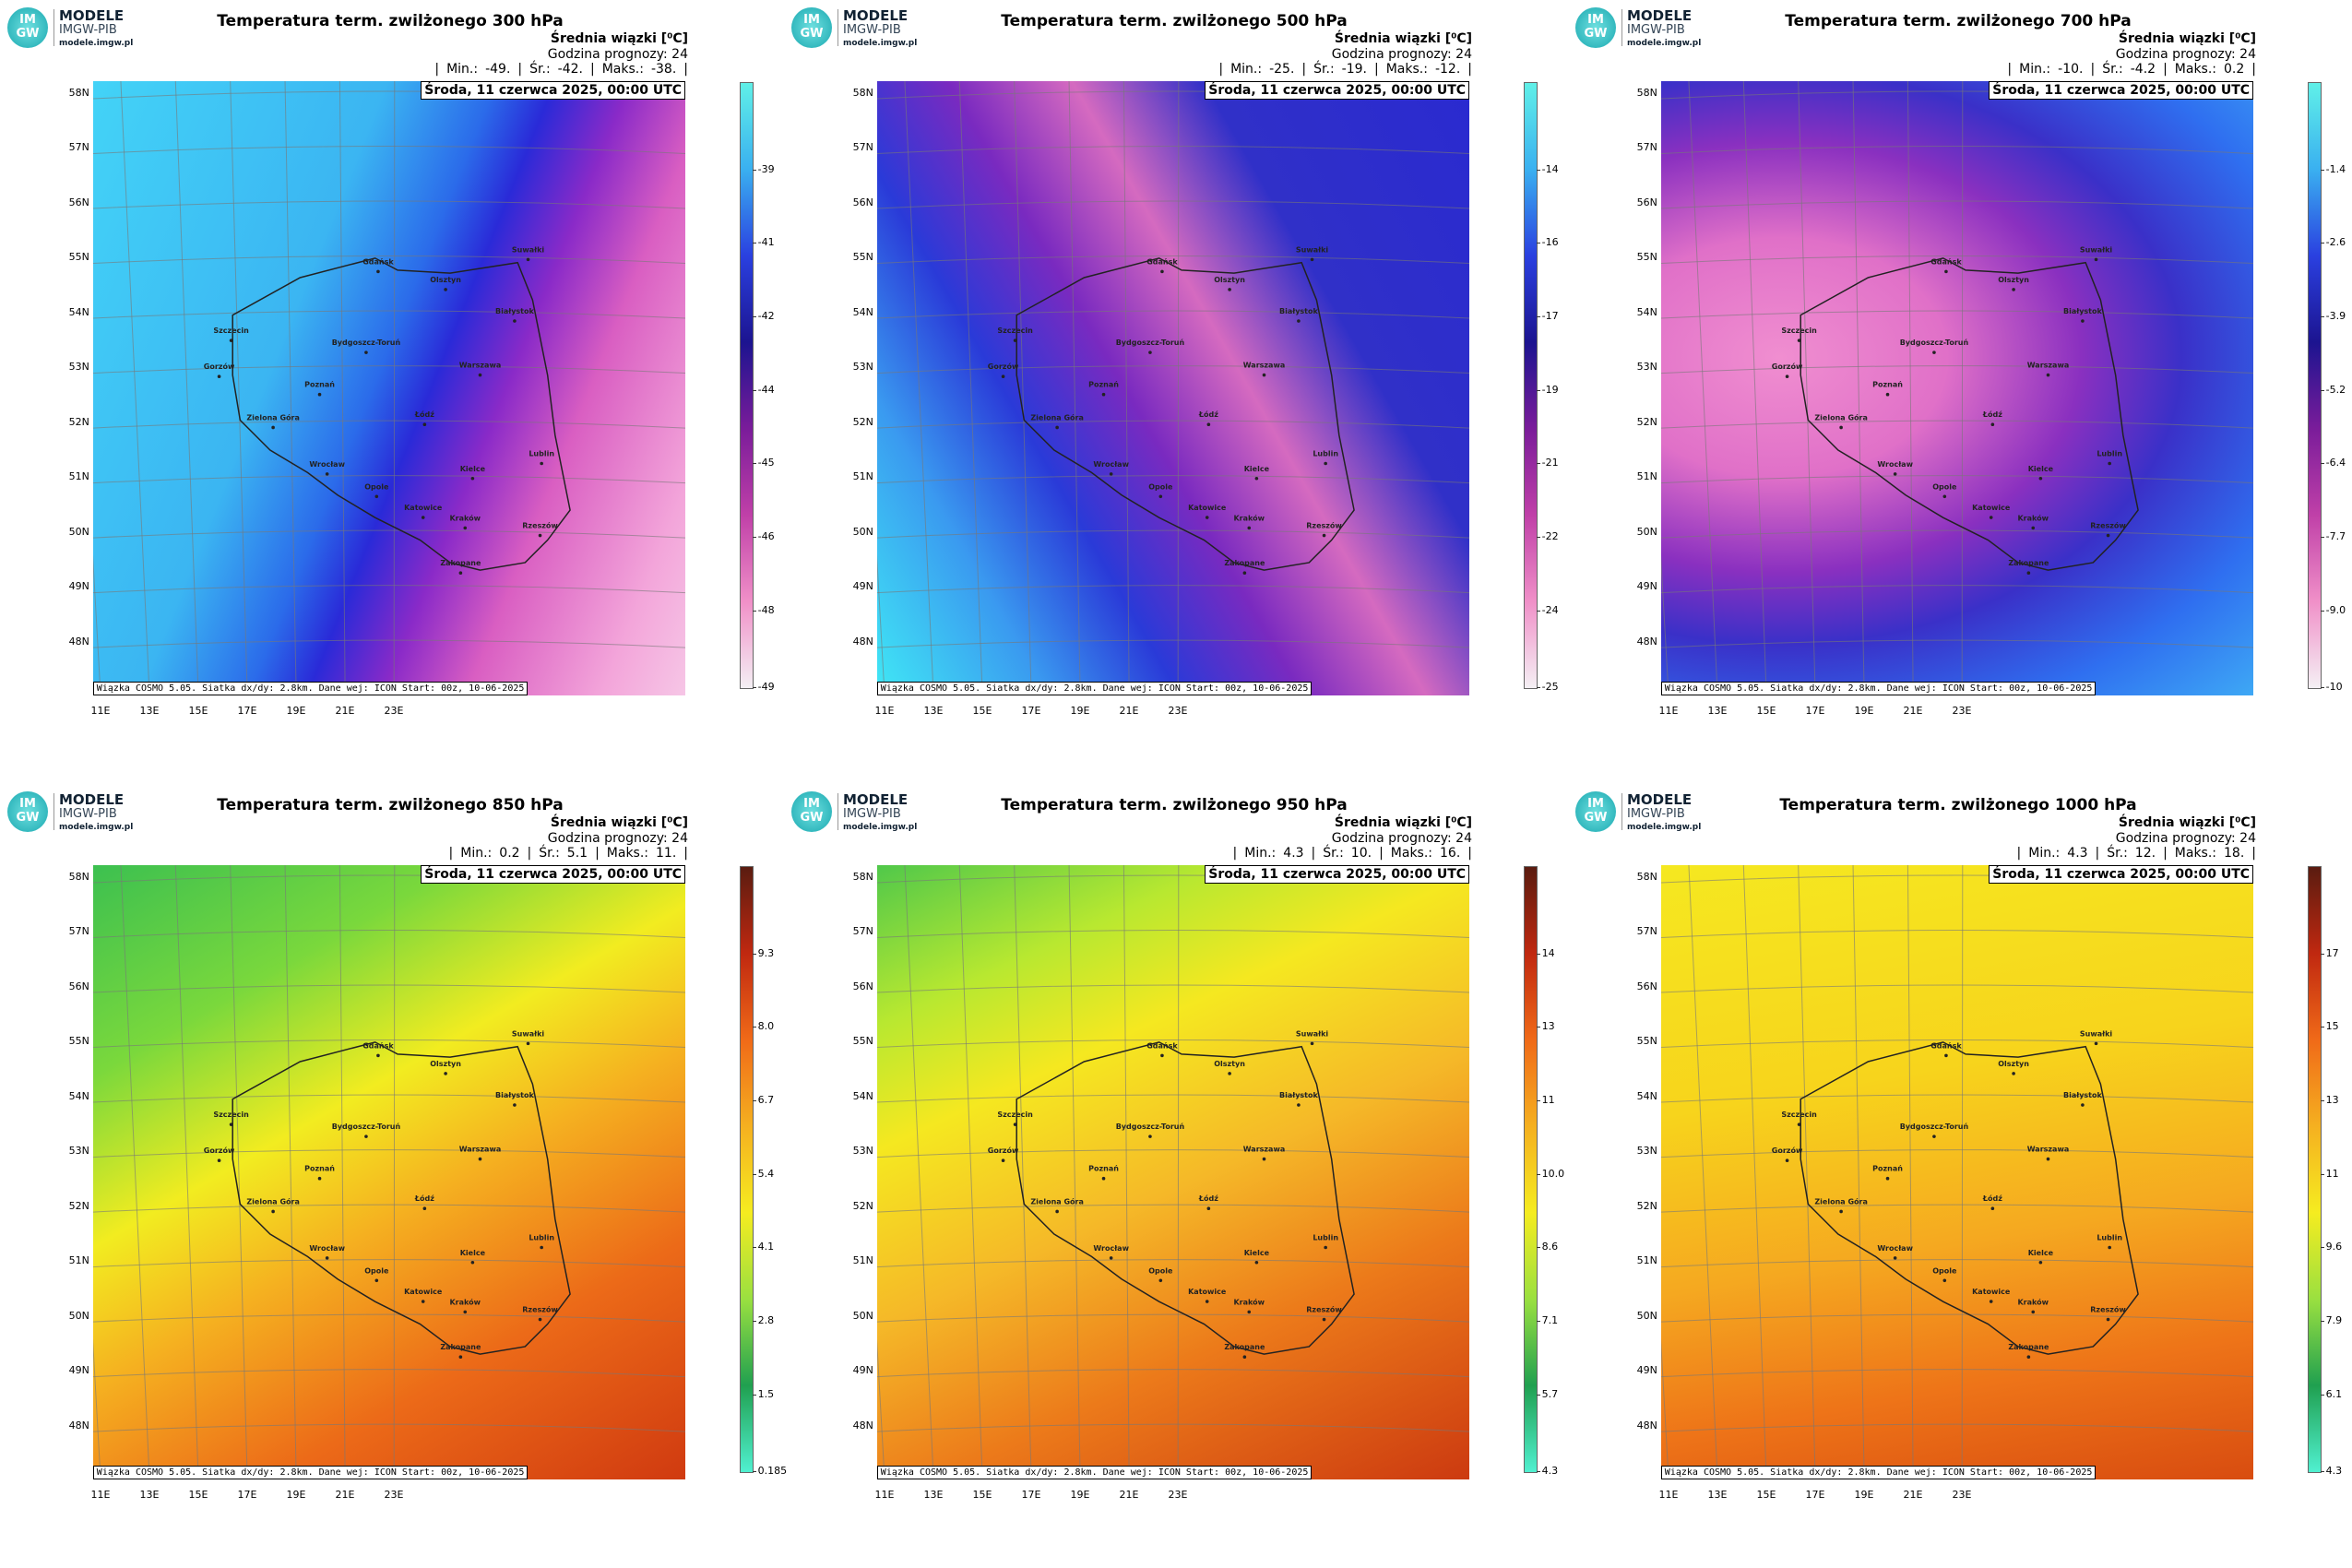 This screenshot has width=2352, height=1568. I want to click on city-label: Gdańsk, so click(1162, 1045).